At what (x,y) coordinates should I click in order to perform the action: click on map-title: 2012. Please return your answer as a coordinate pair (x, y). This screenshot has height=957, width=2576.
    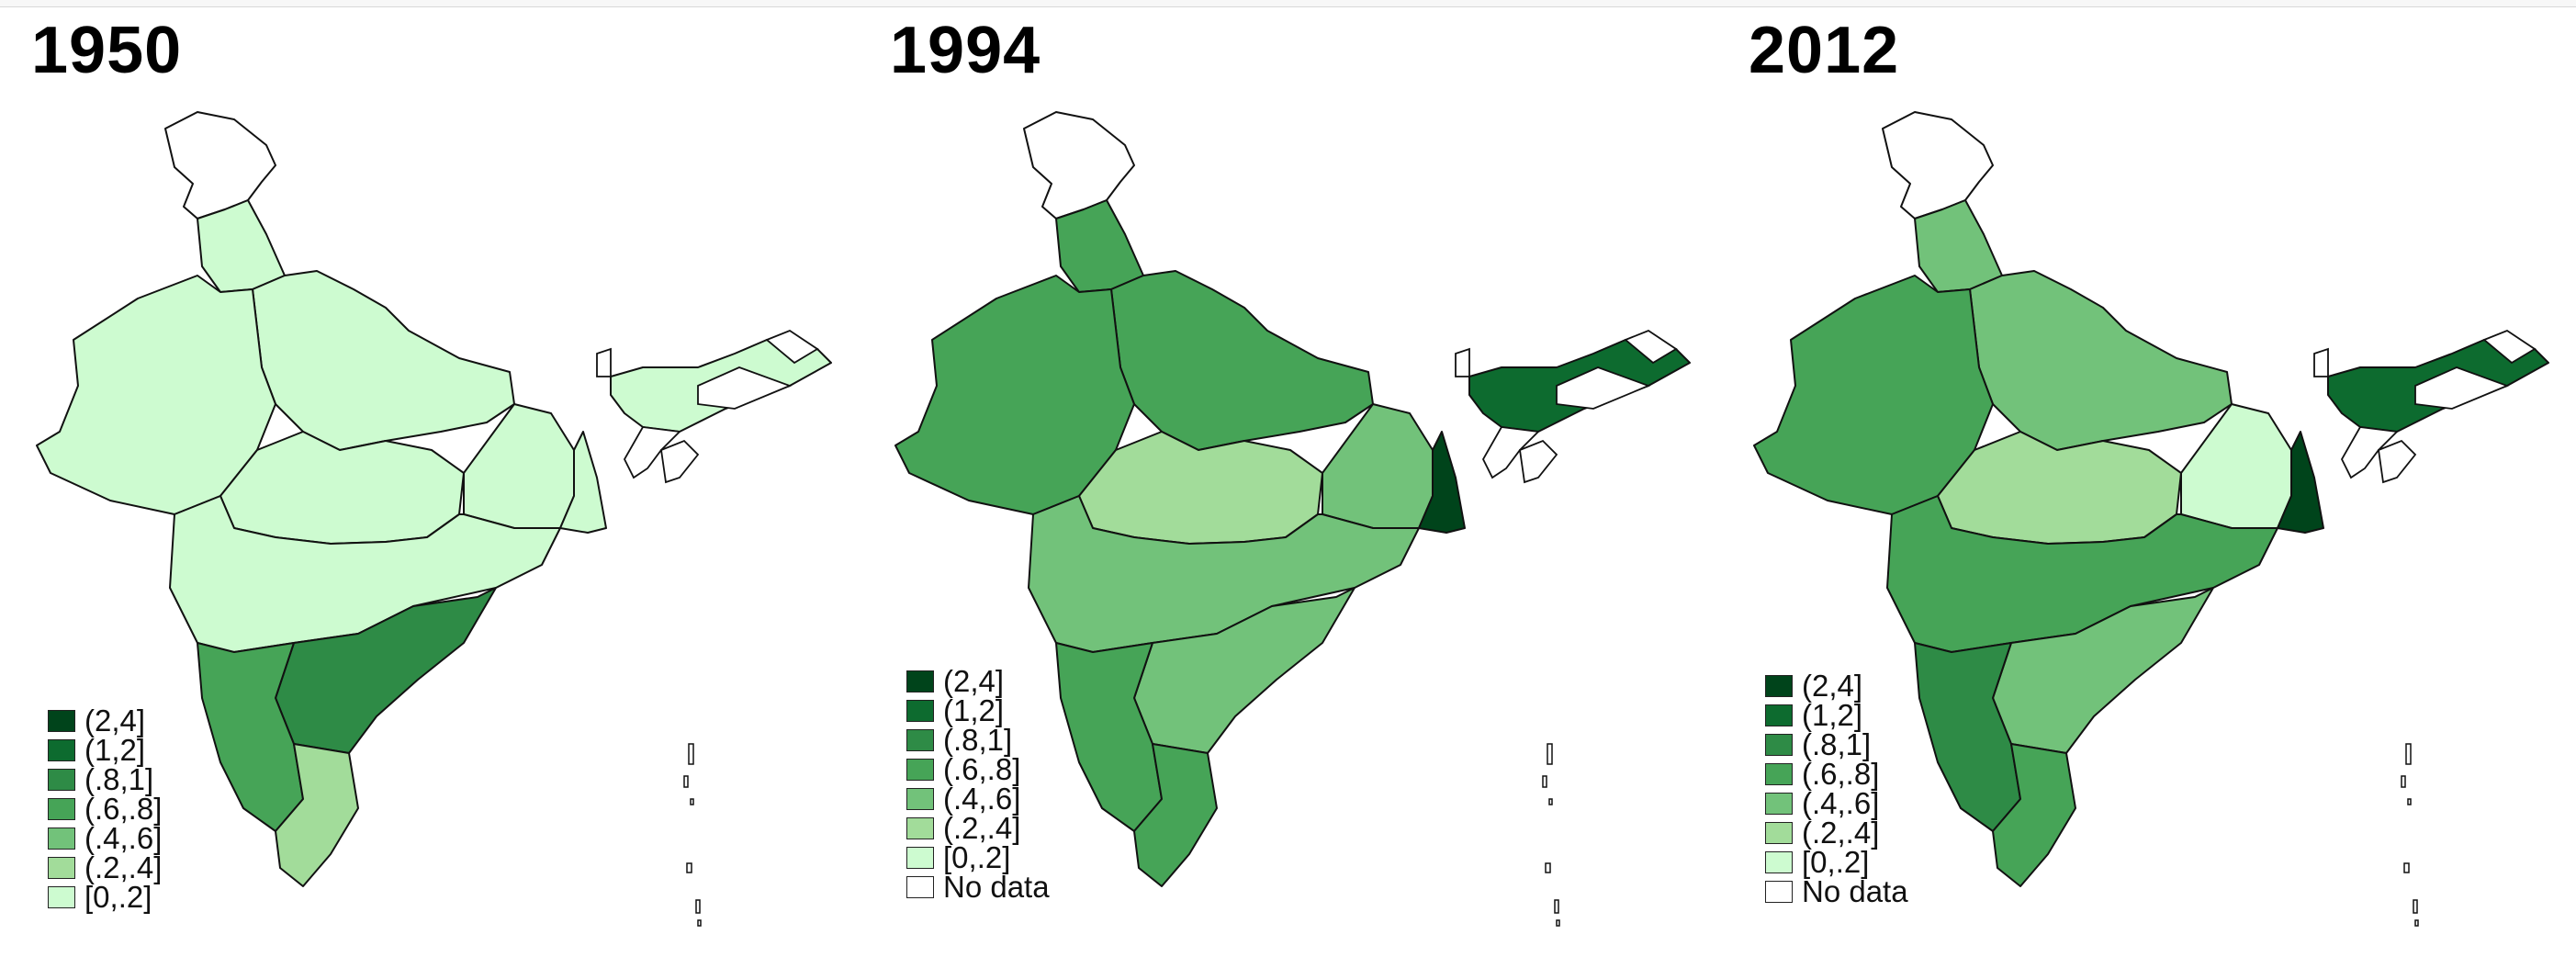
    Looking at the image, I should click on (1824, 50).